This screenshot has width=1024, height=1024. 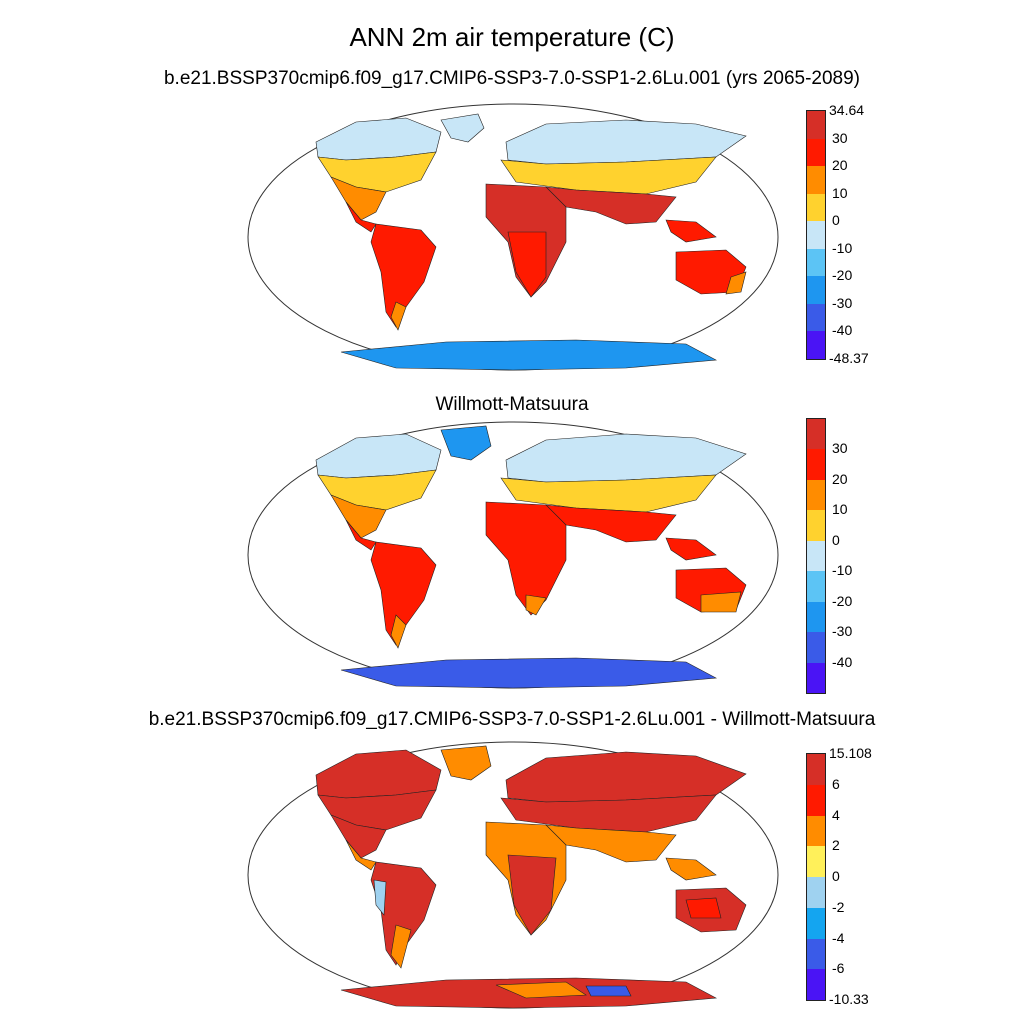 What do you see at coordinates (840, 165) in the screenshot?
I see `colorbar-1-label: 20` at bounding box center [840, 165].